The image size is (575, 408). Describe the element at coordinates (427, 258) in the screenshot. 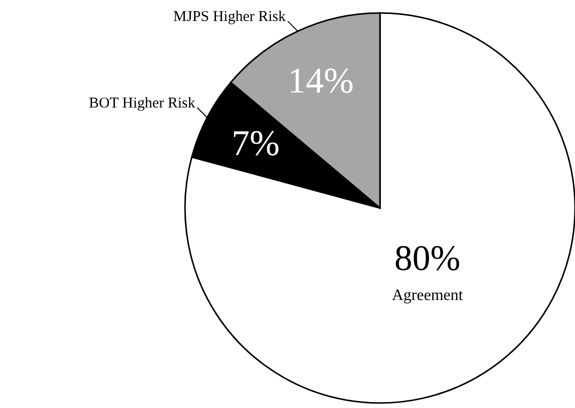

I see `data-label: 80%` at that location.